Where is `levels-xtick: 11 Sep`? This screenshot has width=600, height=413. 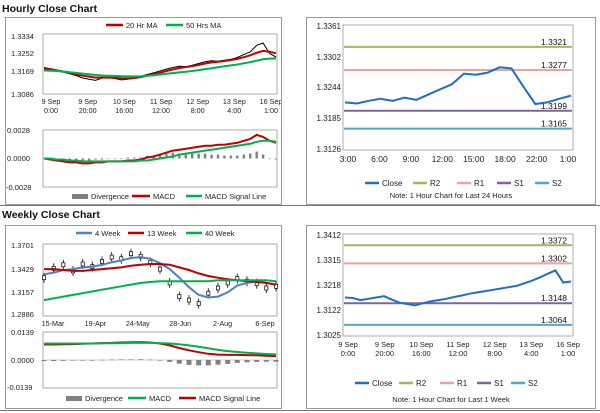
levels-xtick: 11 Sep is located at coordinates (457, 344).